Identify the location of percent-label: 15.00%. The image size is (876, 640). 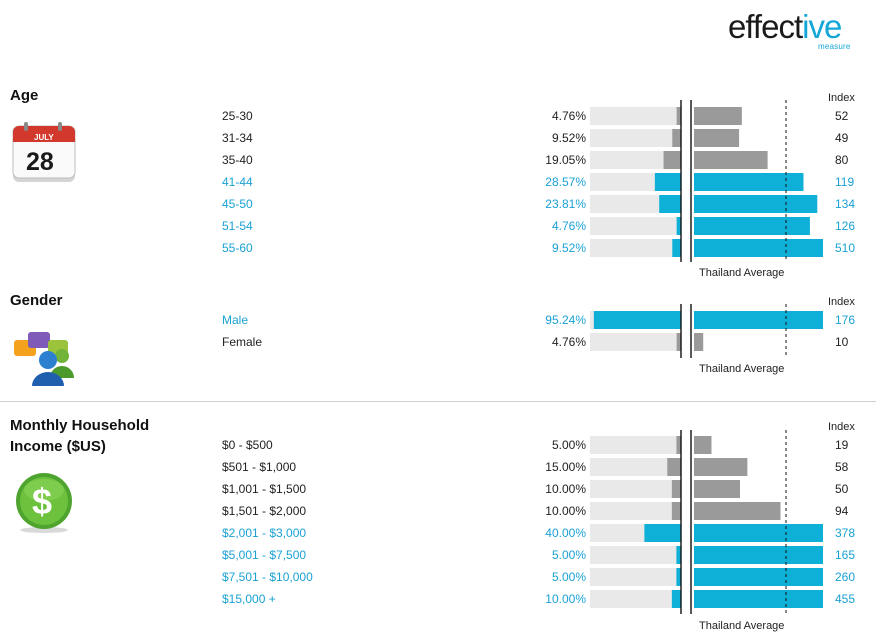
(565, 467).